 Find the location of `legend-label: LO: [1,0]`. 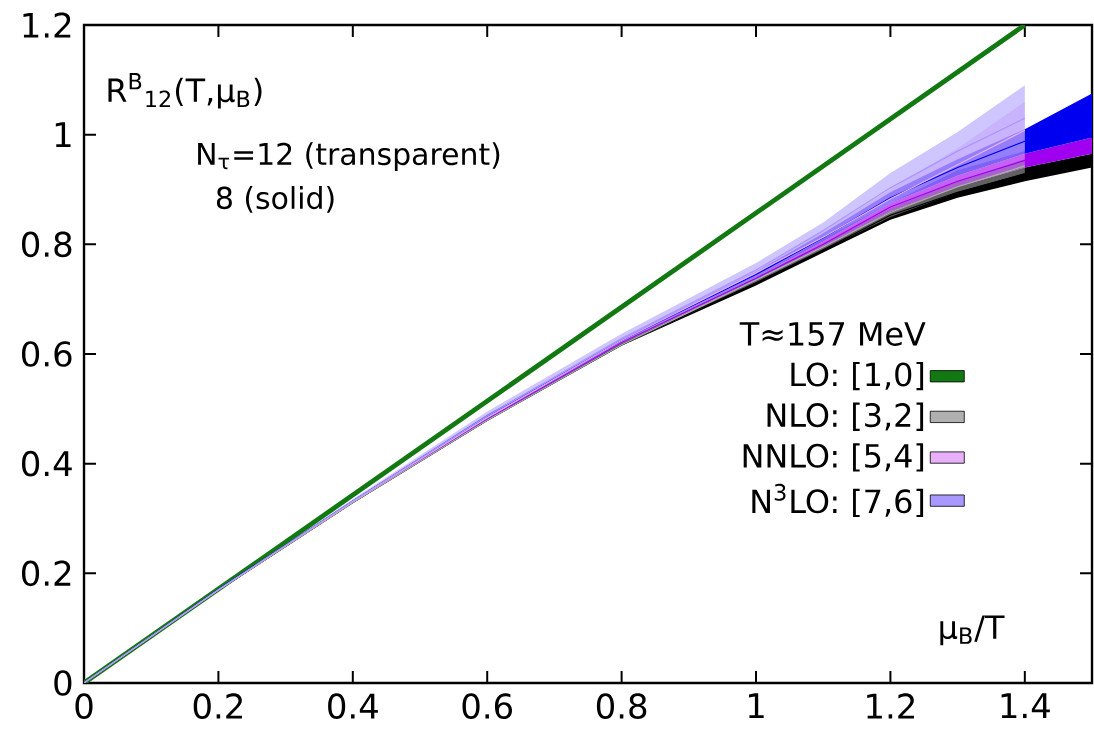

legend-label: LO: [1,0] is located at coordinates (857, 376).